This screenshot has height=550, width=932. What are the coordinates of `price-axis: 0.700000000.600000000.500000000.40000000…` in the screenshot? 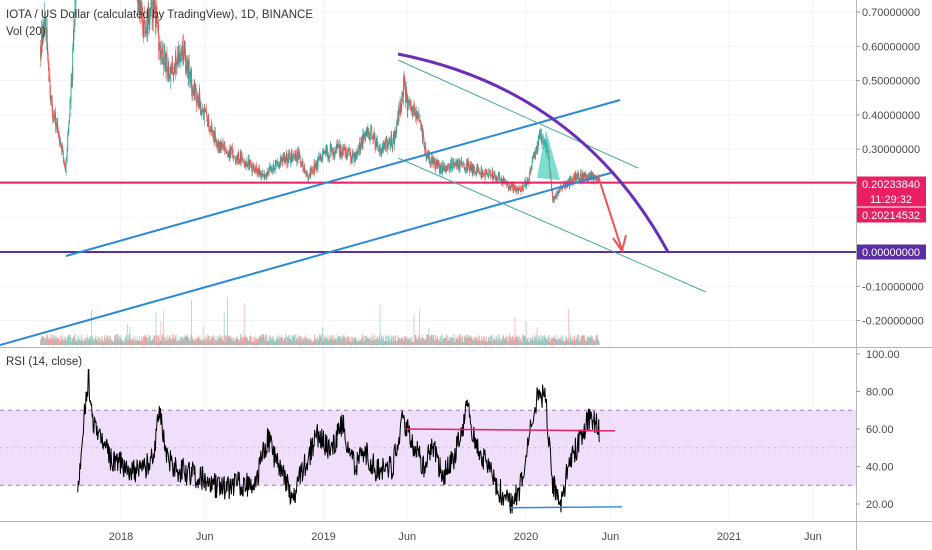 It's located at (890, 167).